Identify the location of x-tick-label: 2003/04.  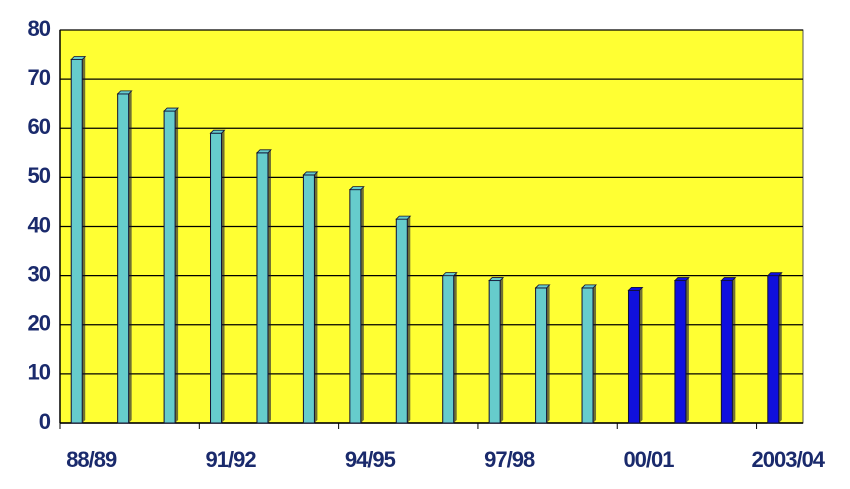
(789, 459).